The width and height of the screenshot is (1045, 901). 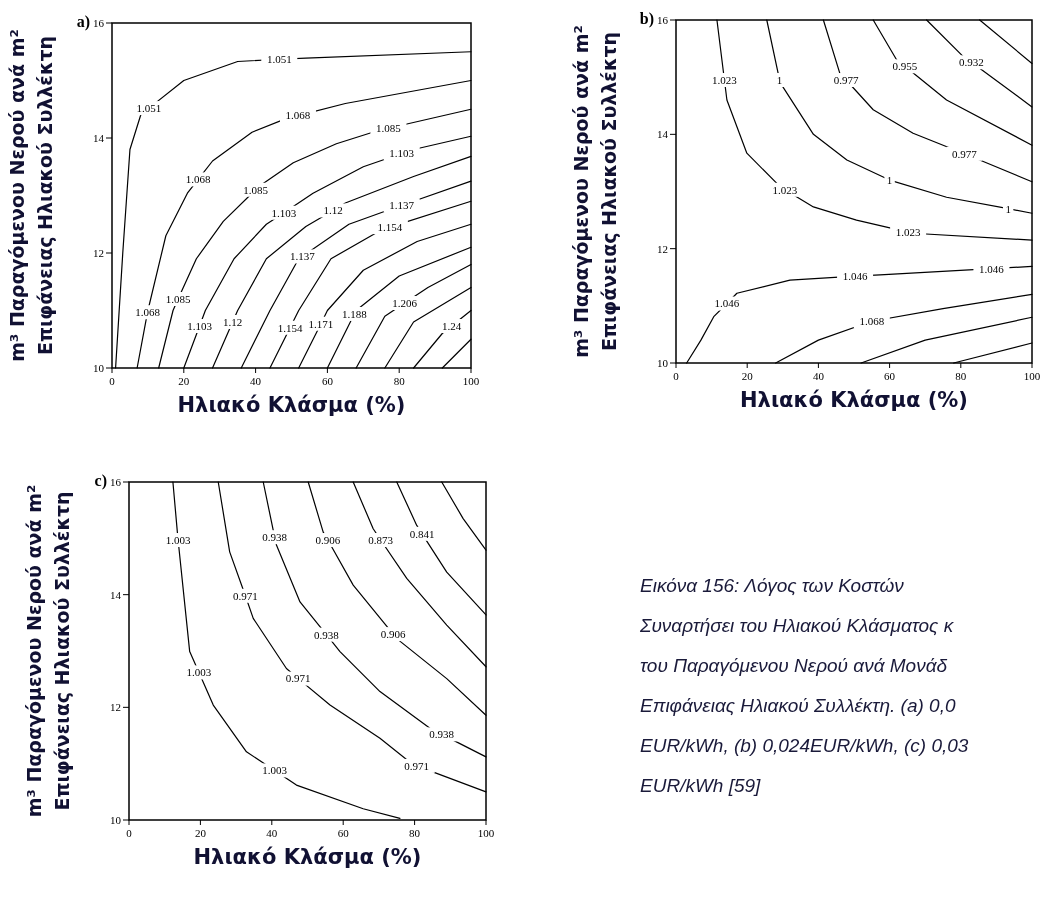 I want to click on annotation: 1.103, so click(x=200, y=325).